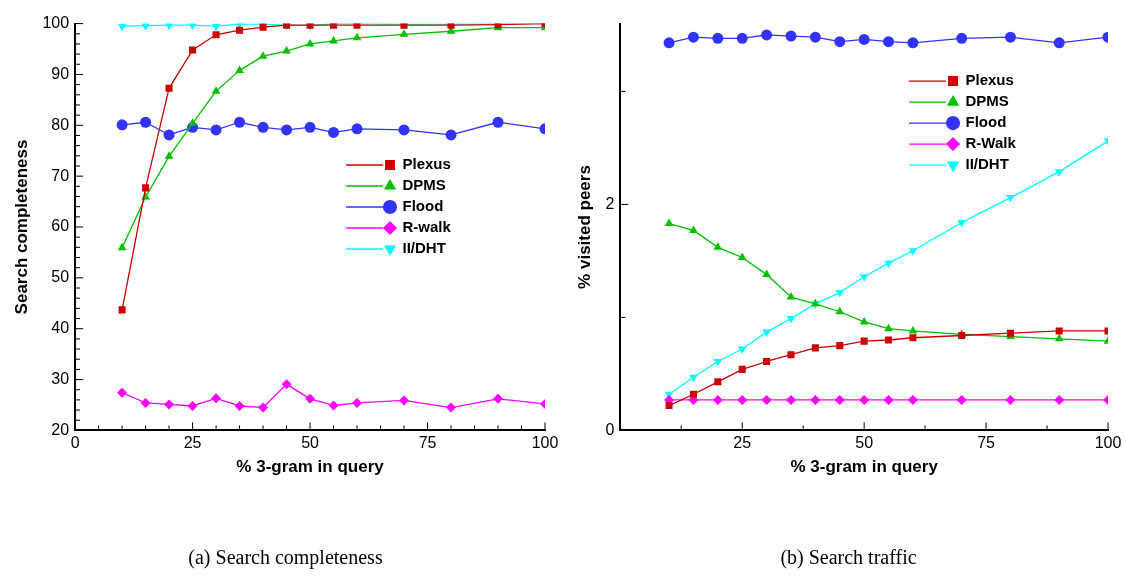 The image size is (1126, 578). What do you see at coordinates (848, 557) in the screenshot?
I see `text: (b) Search traffic` at bounding box center [848, 557].